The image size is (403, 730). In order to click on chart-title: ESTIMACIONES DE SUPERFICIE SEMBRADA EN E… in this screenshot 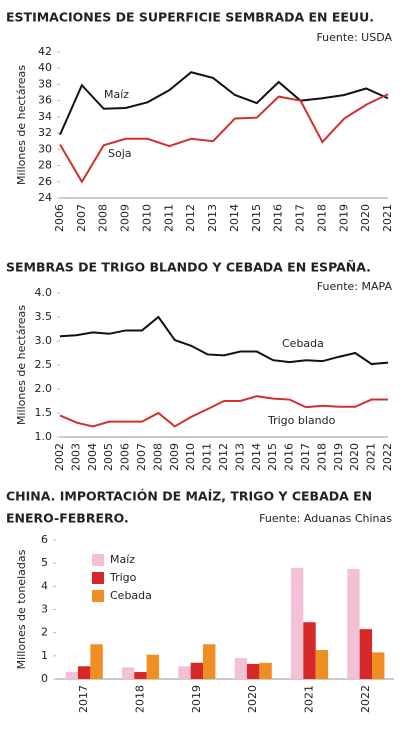, I will do `click(190, 17)`.